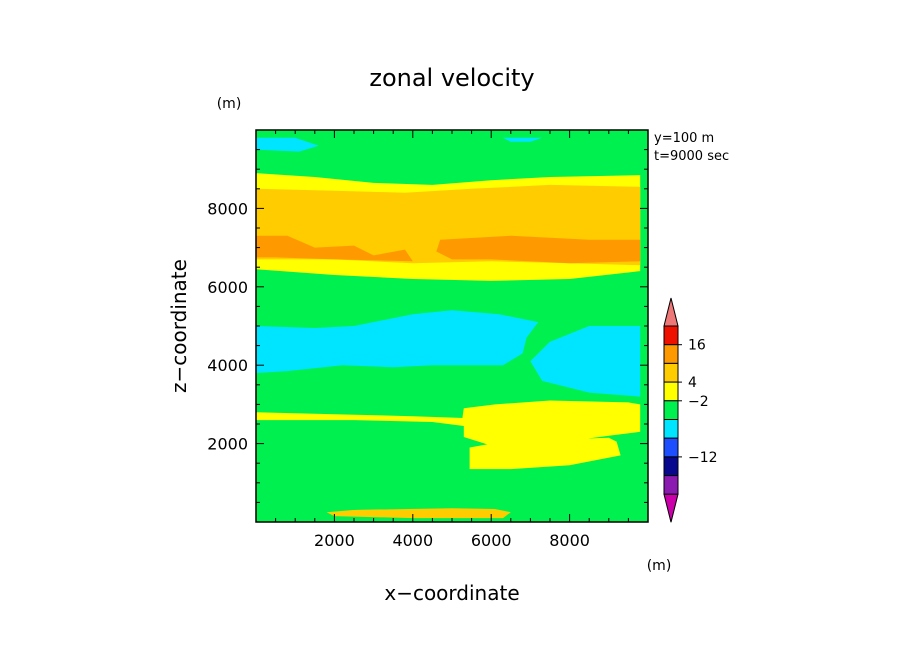 The width and height of the screenshot is (904, 654). What do you see at coordinates (334, 540) in the screenshot?
I see `x-tick-label: 2000` at bounding box center [334, 540].